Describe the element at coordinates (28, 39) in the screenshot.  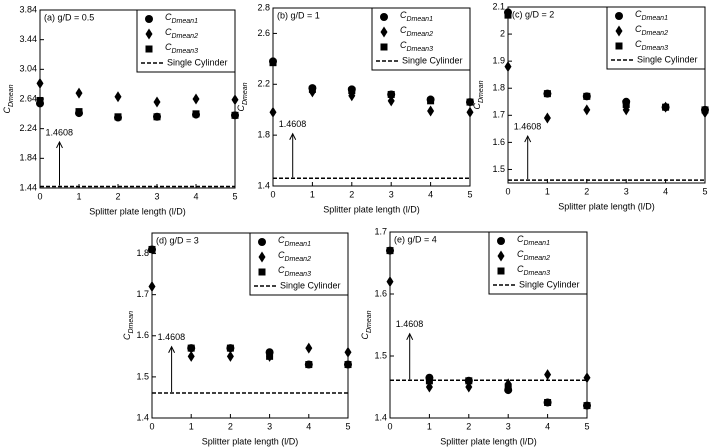
I see `y-tick-label: 3.44` at that location.